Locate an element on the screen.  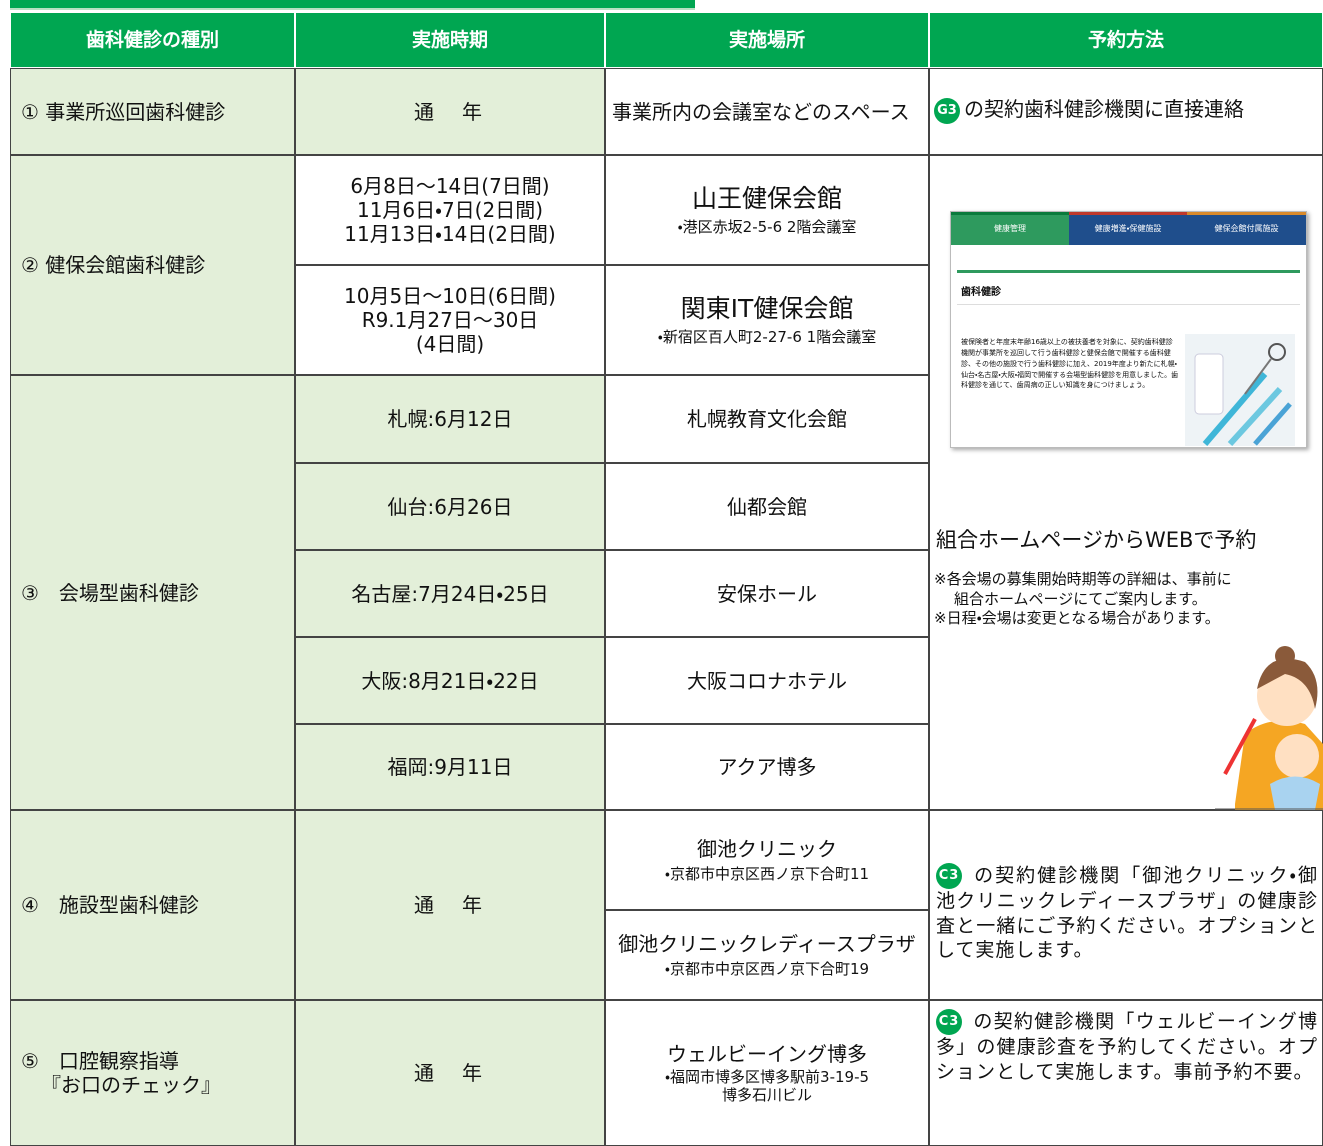
type-cell: ① 事業所巡回歯科健診 is located at coordinates (152, 111).